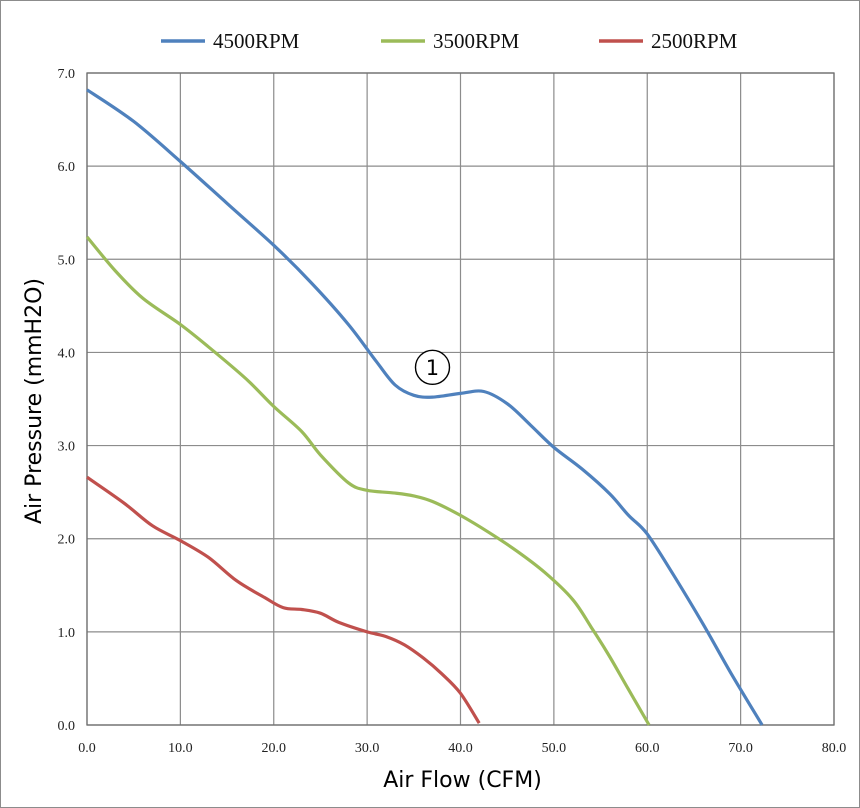  Describe the element at coordinates (647, 748) in the screenshot. I see `x-tick-label: 60.0` at that location.